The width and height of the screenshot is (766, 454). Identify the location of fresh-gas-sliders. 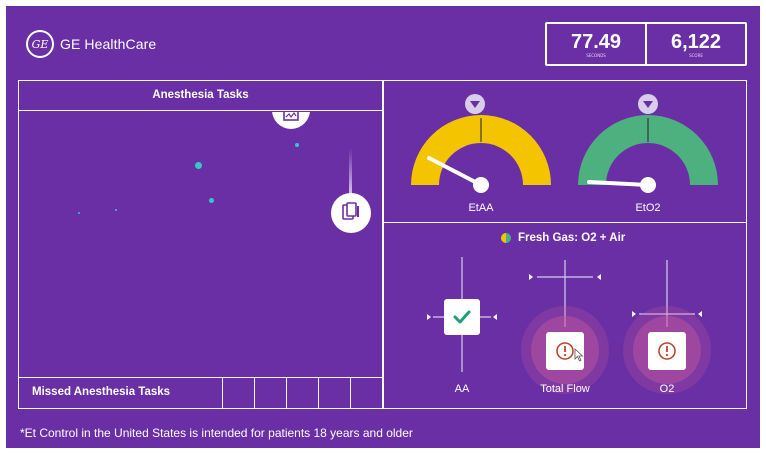
(569, 325).